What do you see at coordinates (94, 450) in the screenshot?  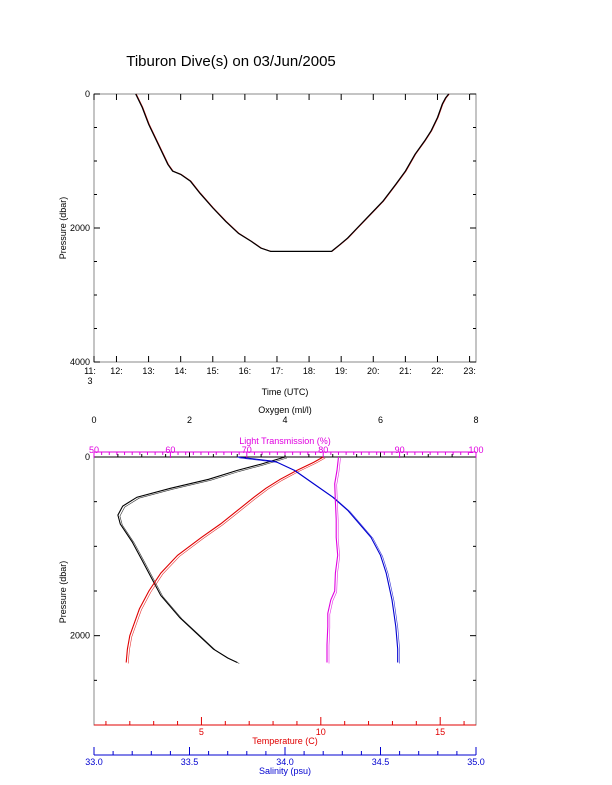 I see `light-transmission-tick-label: 50` at bounding box center [94, 450].